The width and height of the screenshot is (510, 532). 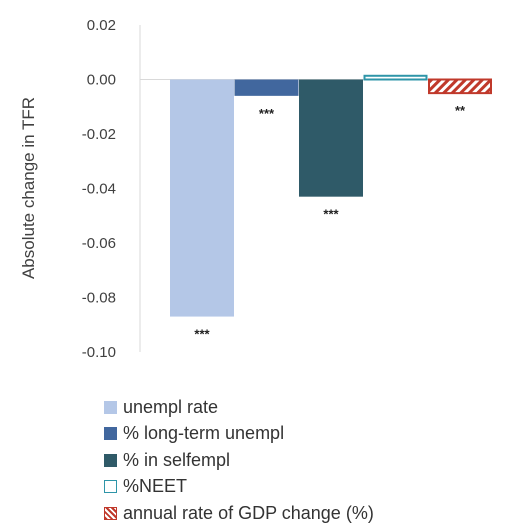 I want to click on legend-item: % in selfempl, so click(x=239, y=460).